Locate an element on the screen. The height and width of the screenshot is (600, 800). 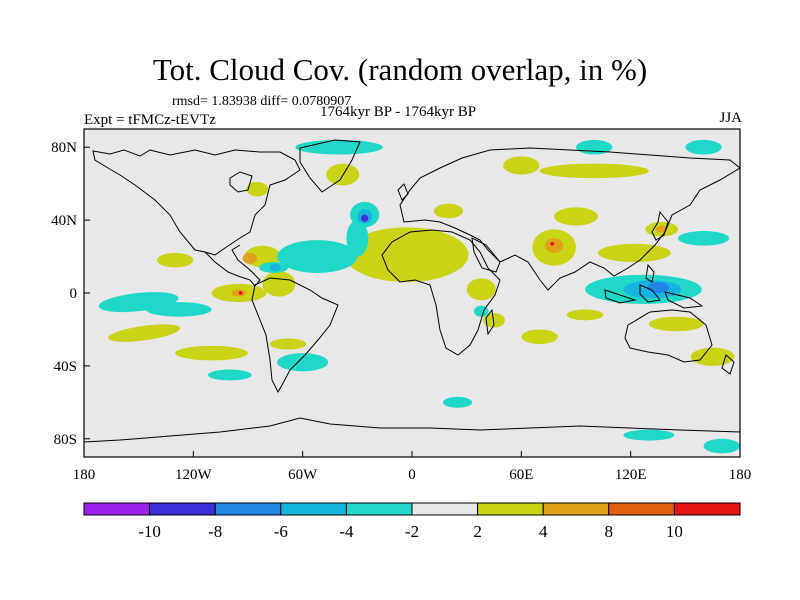
colorbar-label: -2 is located at coordinates (412, 531).